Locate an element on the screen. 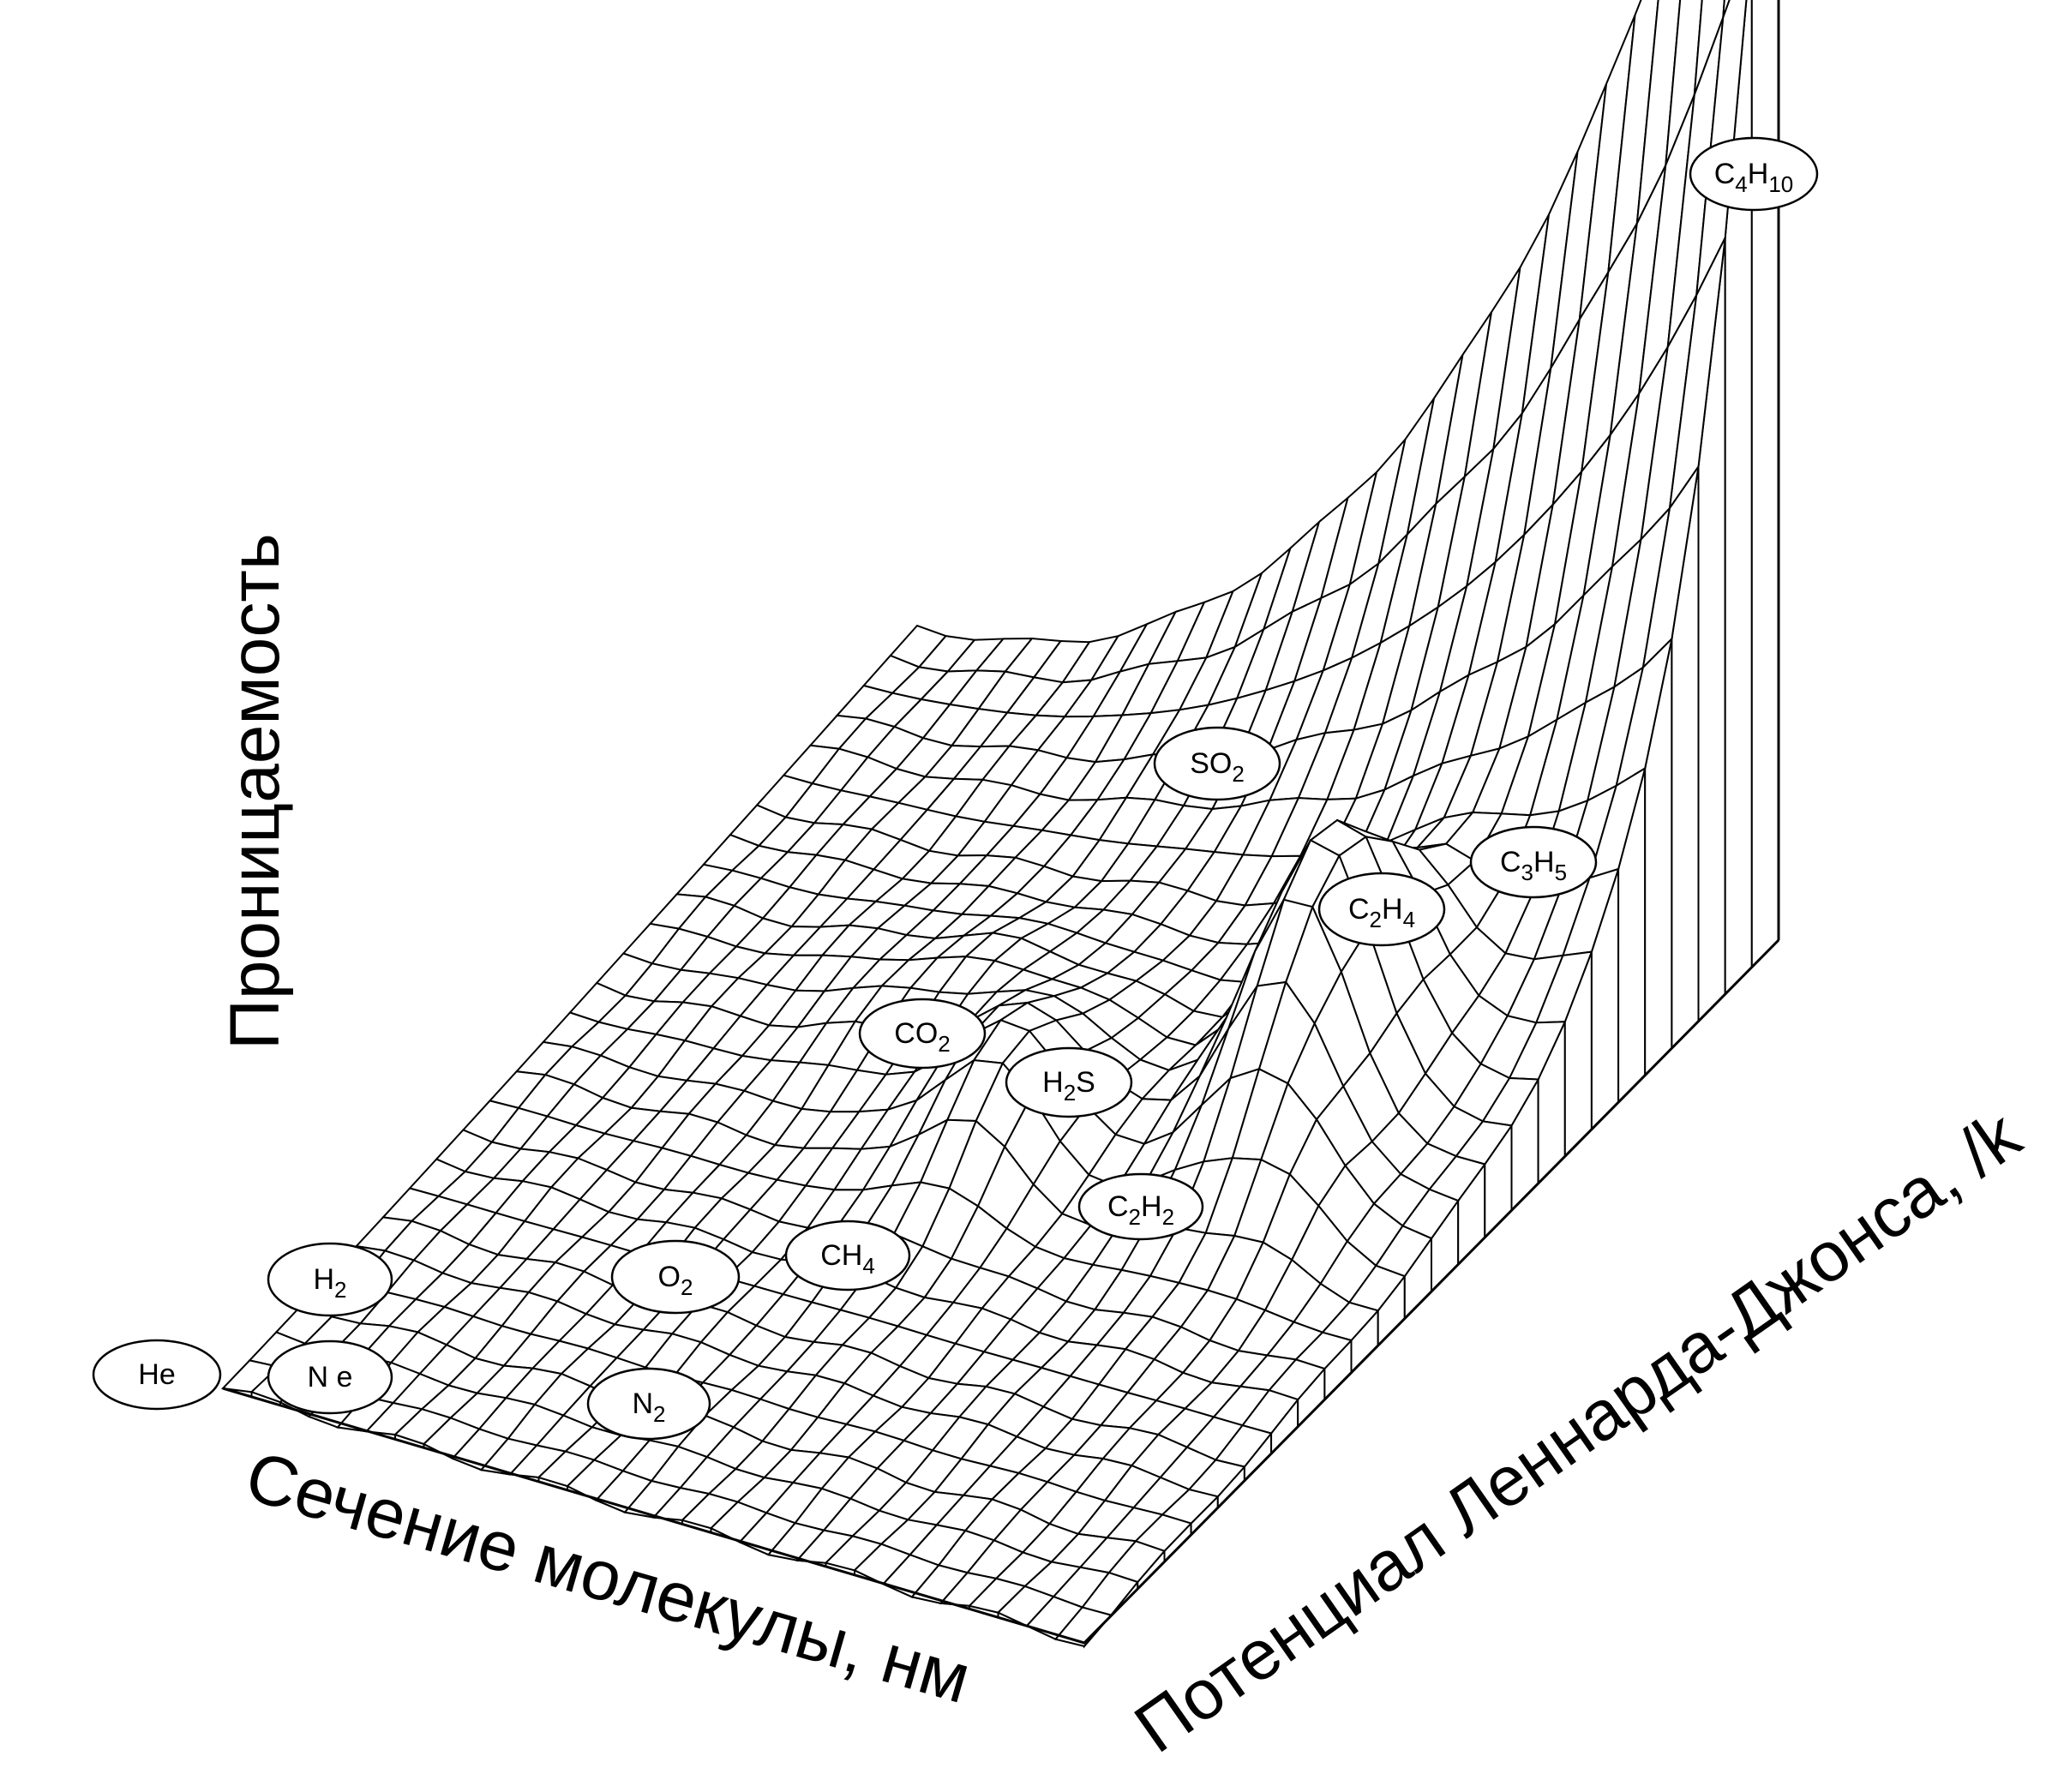  gas-label-so2: SO2 is located at coordinates (1217, 764).